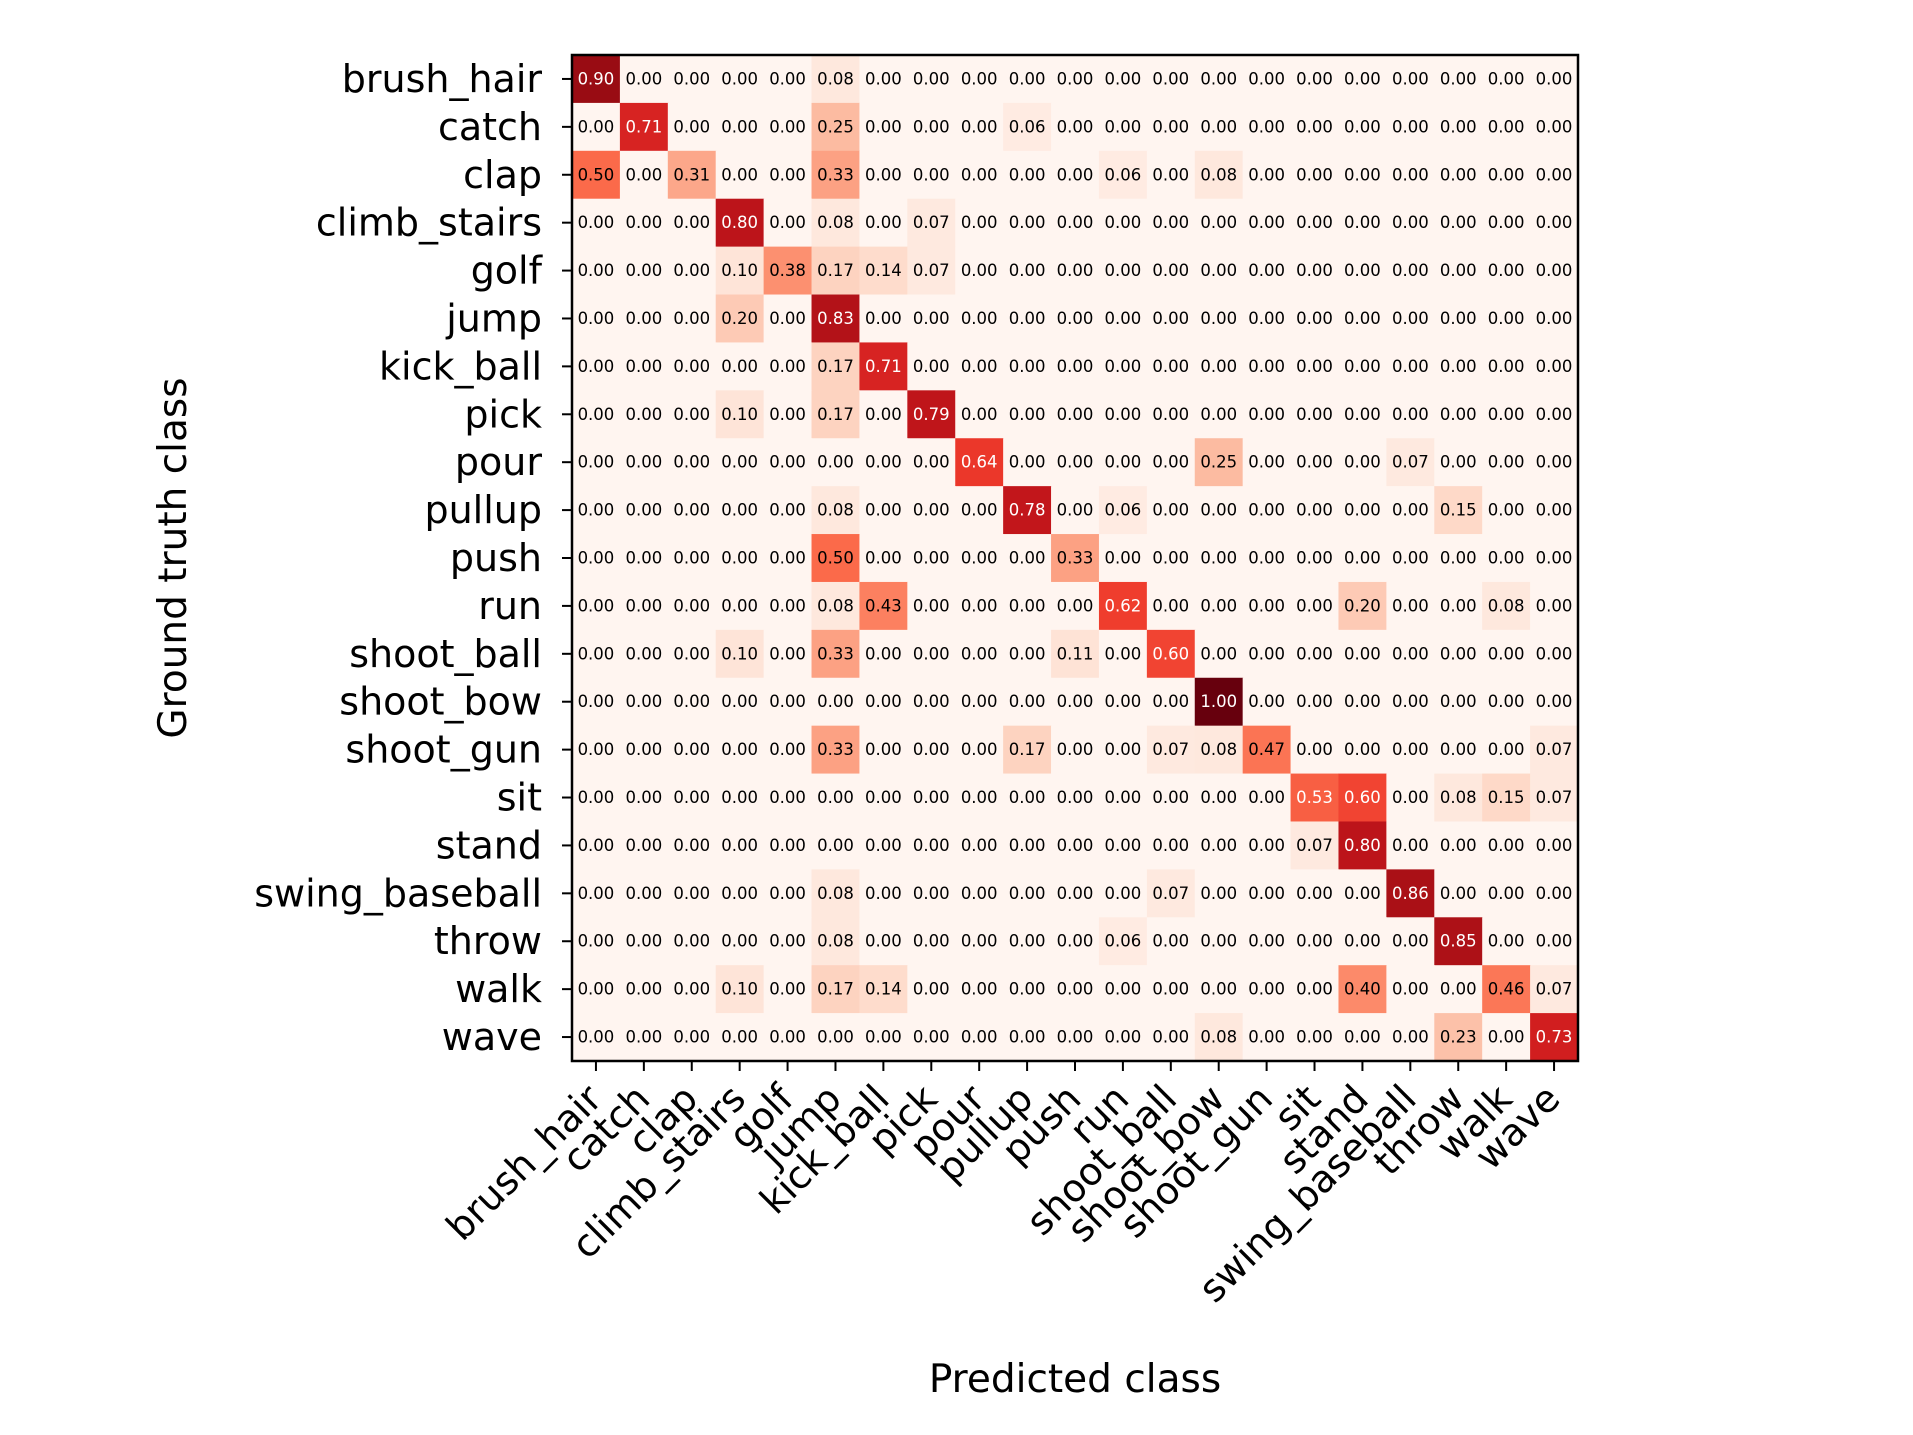 This screenshot has width=1913, height=1435. What do you see at coordinates (835, 318) in the screenshot?
I see `cell-value-label: 0.83` at bounding box center [835, 318].